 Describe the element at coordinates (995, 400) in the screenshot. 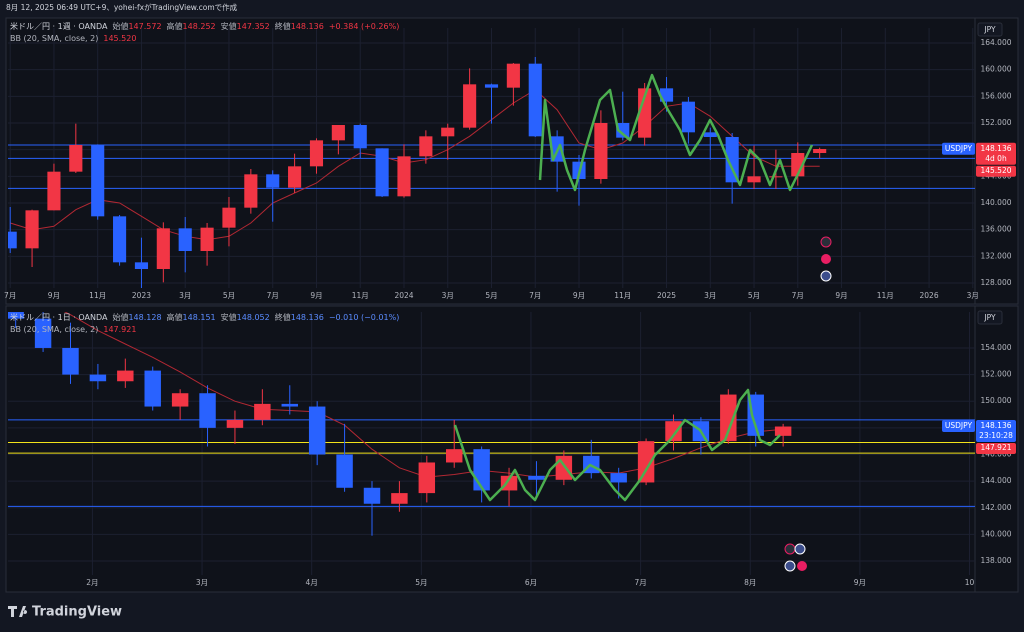

I see `y-tick-label: 150.000` at that location.